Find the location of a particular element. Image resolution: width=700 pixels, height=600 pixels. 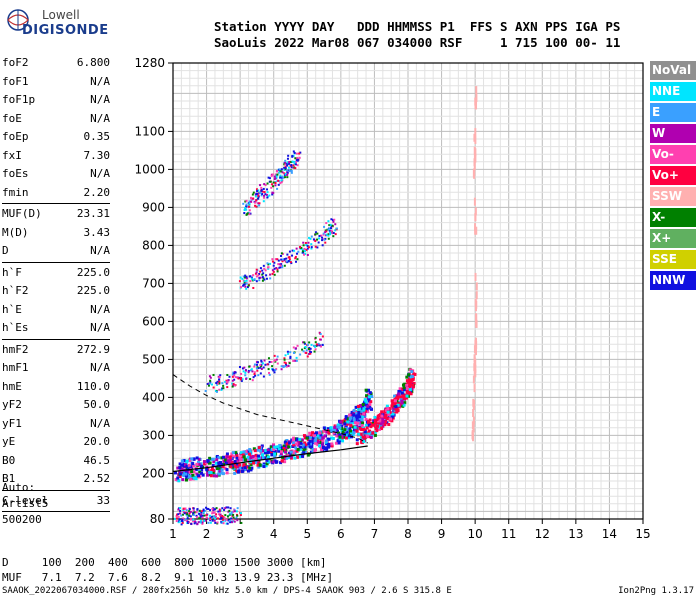

y-tick-label: 1280 is located at coordinates (149, 63).